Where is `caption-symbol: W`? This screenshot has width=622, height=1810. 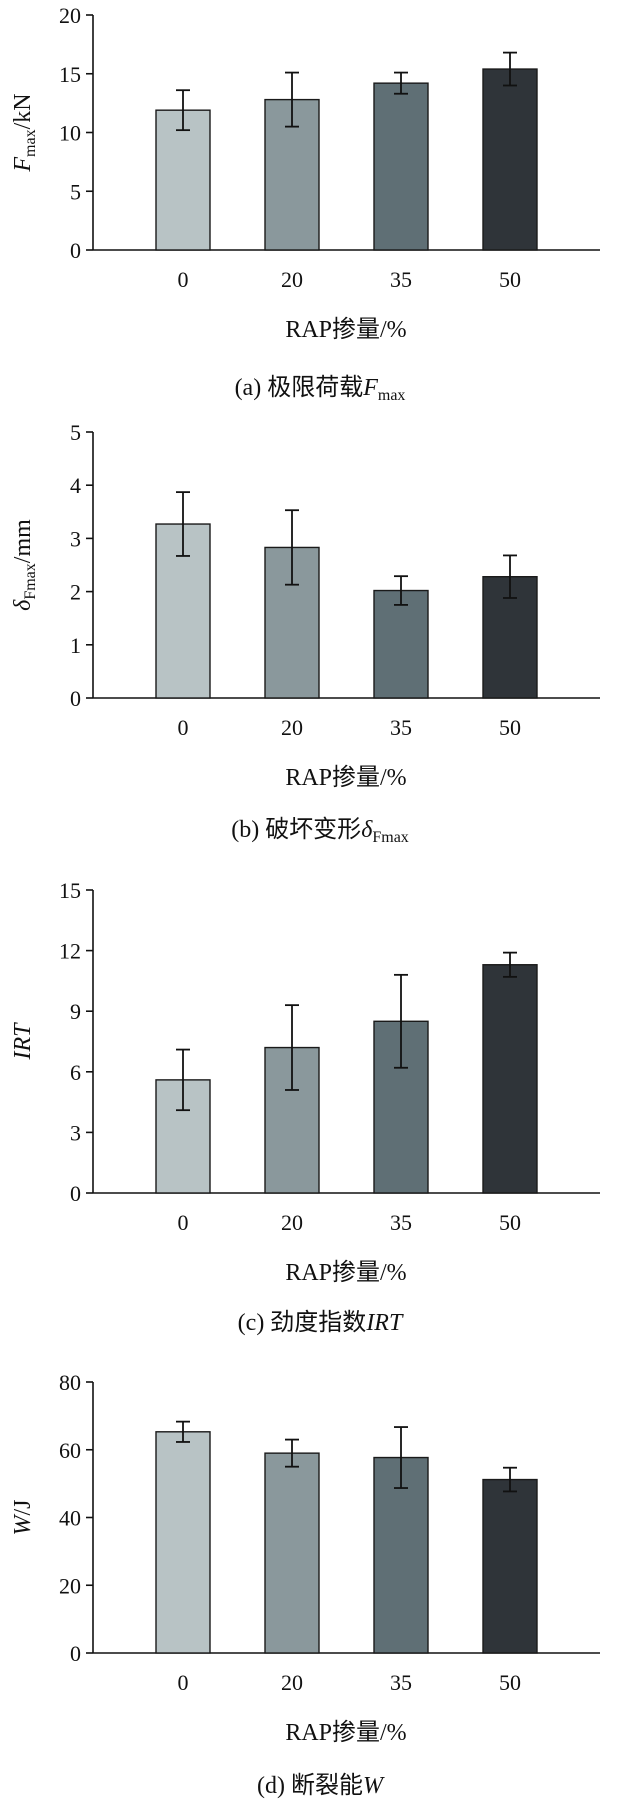
caption-symbol: W is located at coordinates (374, 1786).